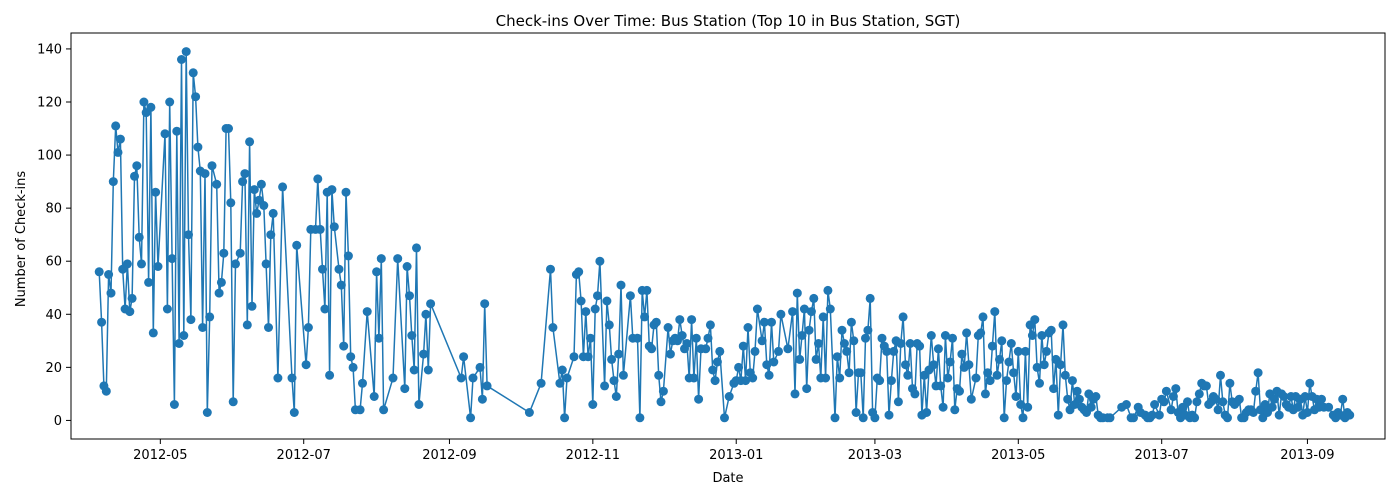  I want to click on y-tick-label: 40, so click(53, 315).